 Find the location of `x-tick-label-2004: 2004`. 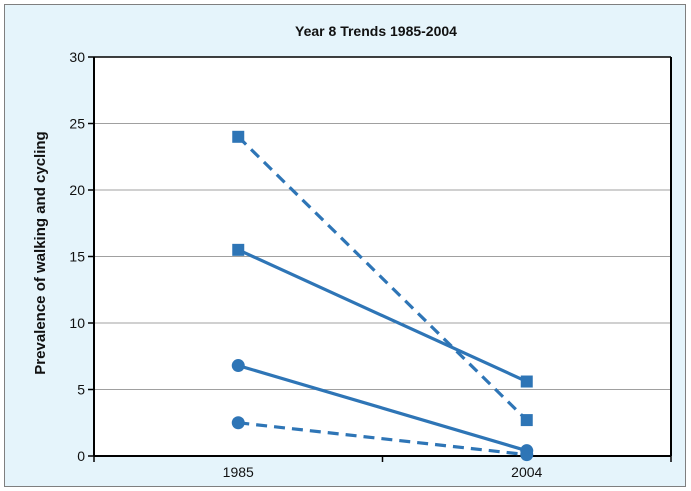

x-tick-label-2004: 2004 is located at coordinates (526, 472).